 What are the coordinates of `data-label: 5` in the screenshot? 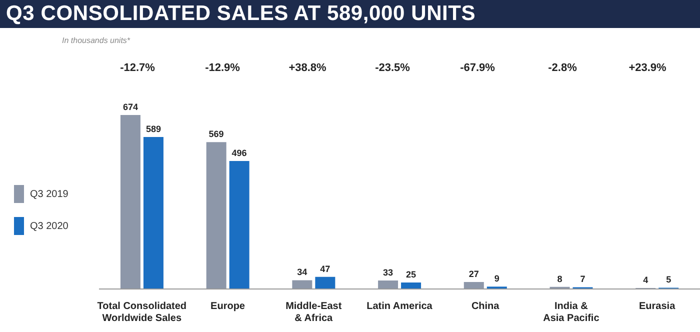 It's located at (669, 279).